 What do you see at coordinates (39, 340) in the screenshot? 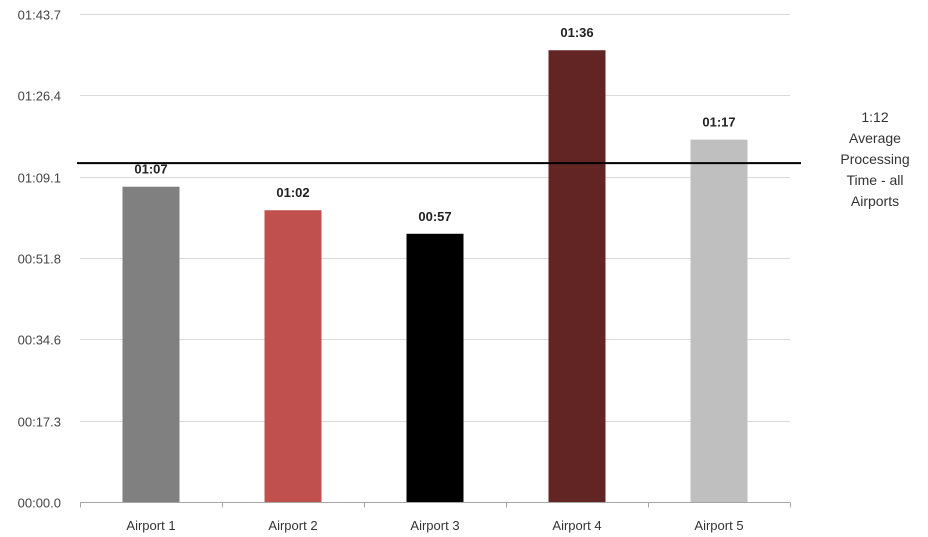
I see `y-tick-label: 00:34.6` at bounding box center [39, 340].